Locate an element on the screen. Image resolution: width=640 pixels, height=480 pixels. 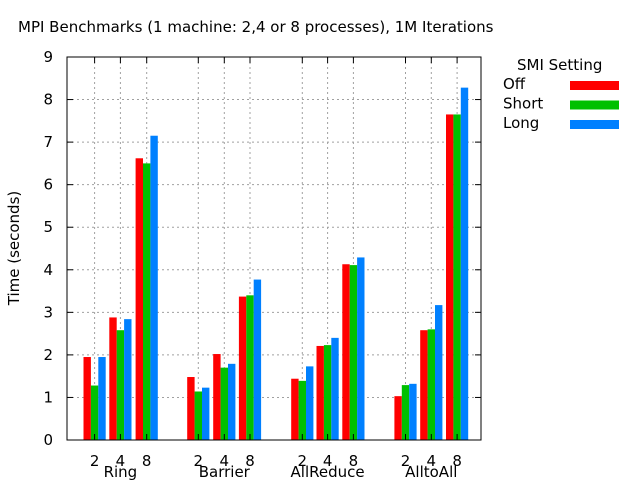
legend-title: SMI Setting is located at coordinates (559, 65).